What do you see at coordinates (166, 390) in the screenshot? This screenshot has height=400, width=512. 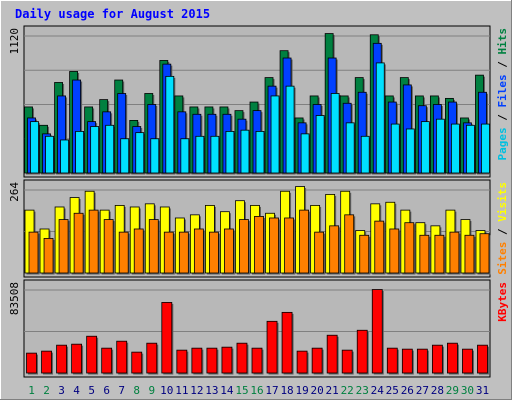 I see `x-tick-label-day-10: 10` at bounding box center [166, 390].